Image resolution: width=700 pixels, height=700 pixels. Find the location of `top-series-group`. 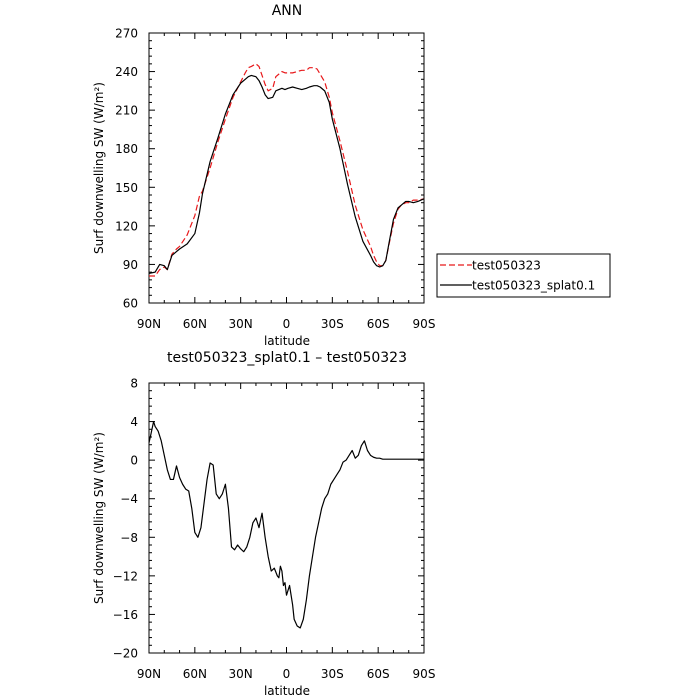

top-series-group is located at coordinates (286, 170).